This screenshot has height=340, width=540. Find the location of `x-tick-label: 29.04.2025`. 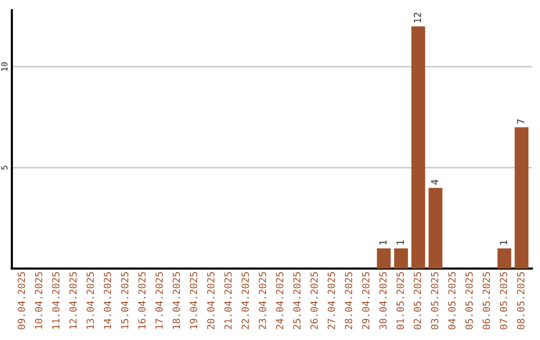

x-tick-label: 29.04.2025 is located at coordinates (366, 301).